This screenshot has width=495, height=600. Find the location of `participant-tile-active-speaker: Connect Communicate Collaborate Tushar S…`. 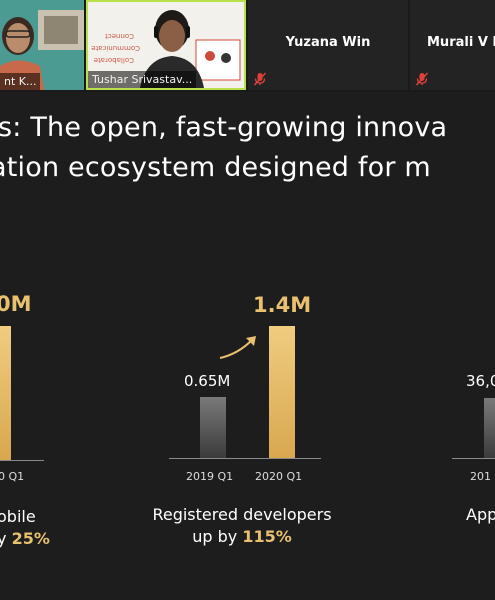

participant-tile-active-speaker: Connect Communicate Collaborate Tushar S… is located at coordinates (166, 45).